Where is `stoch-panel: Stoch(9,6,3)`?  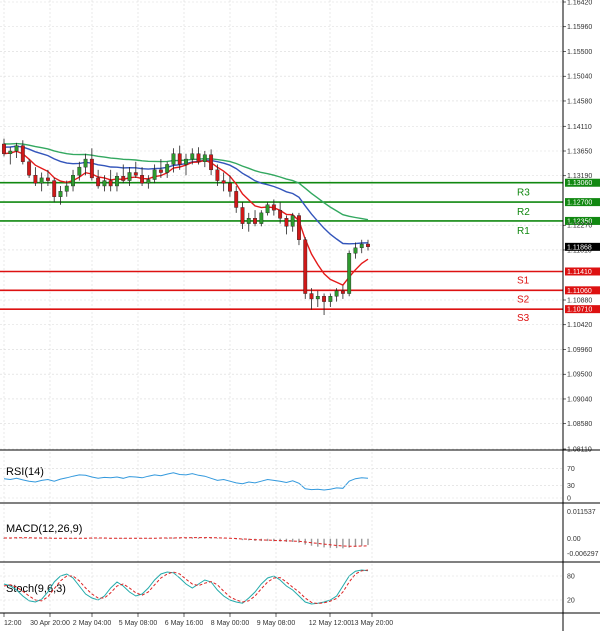 stoch-panel: Stoch(9,6,3) is located at coordinates (36, 589).